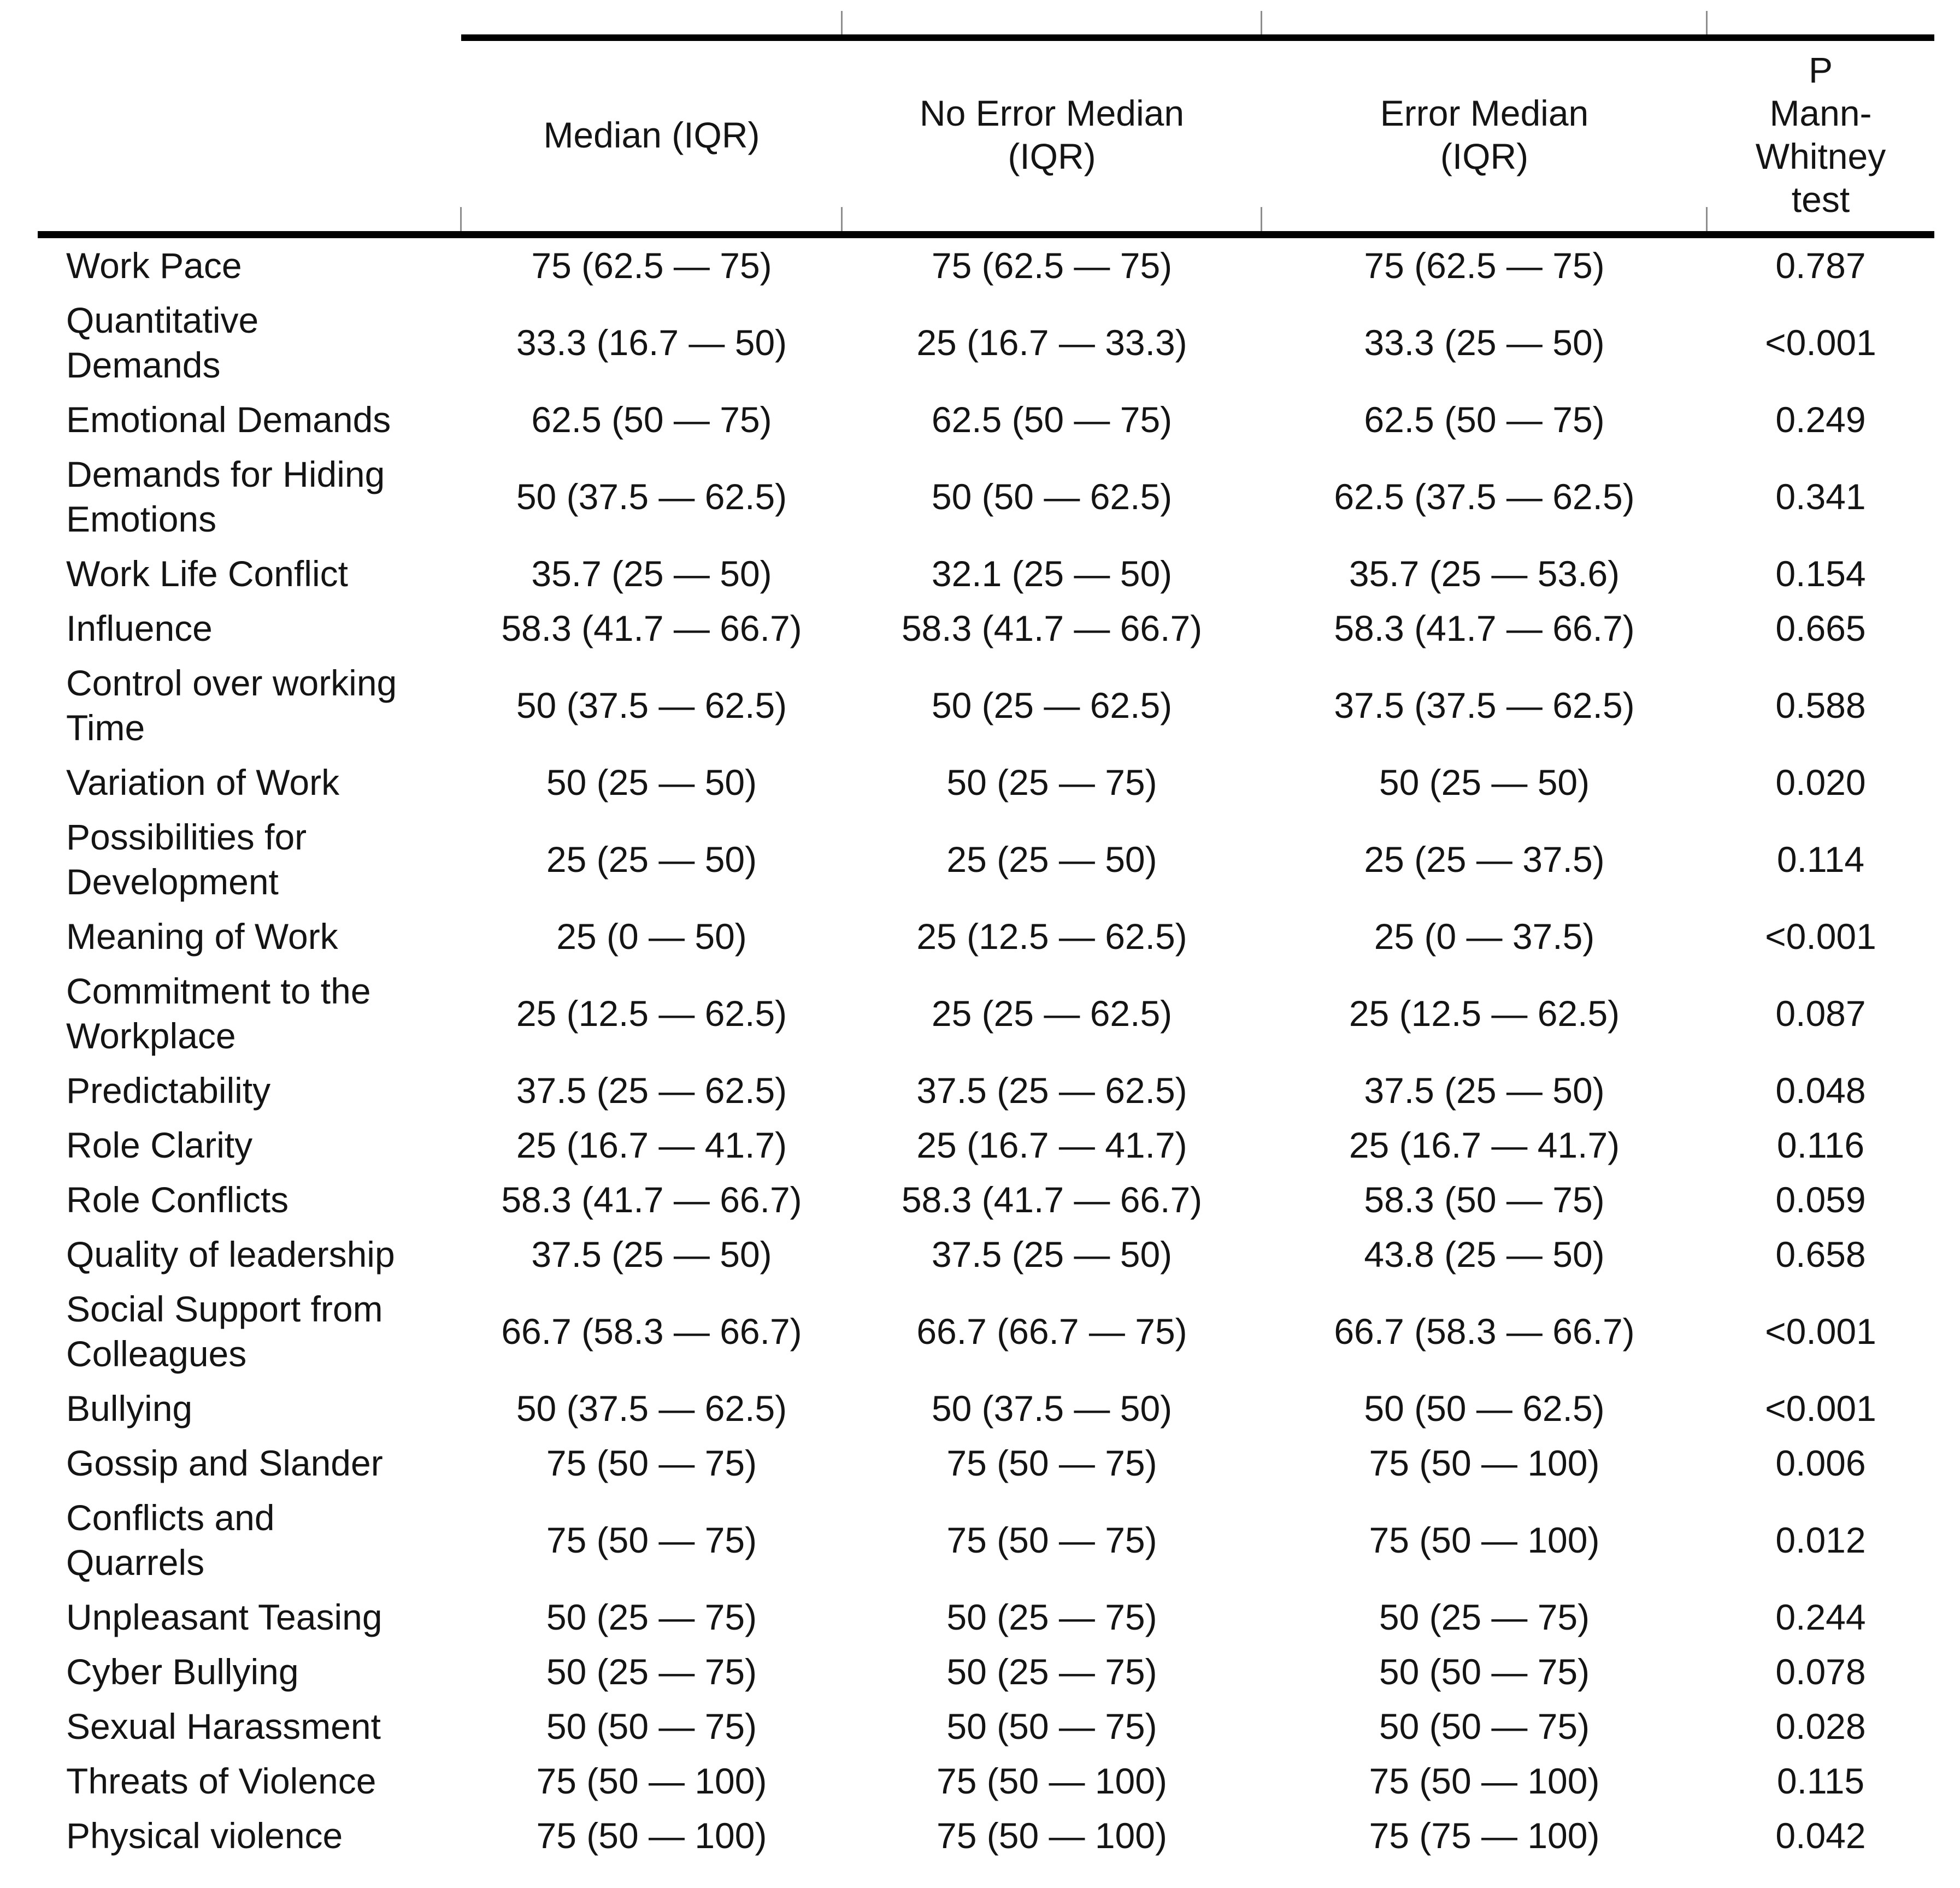 This screenshot has height=1888, width=1960. I want to click on error-median-cell: 33.3 (25 — 50), so click(1484, 342).